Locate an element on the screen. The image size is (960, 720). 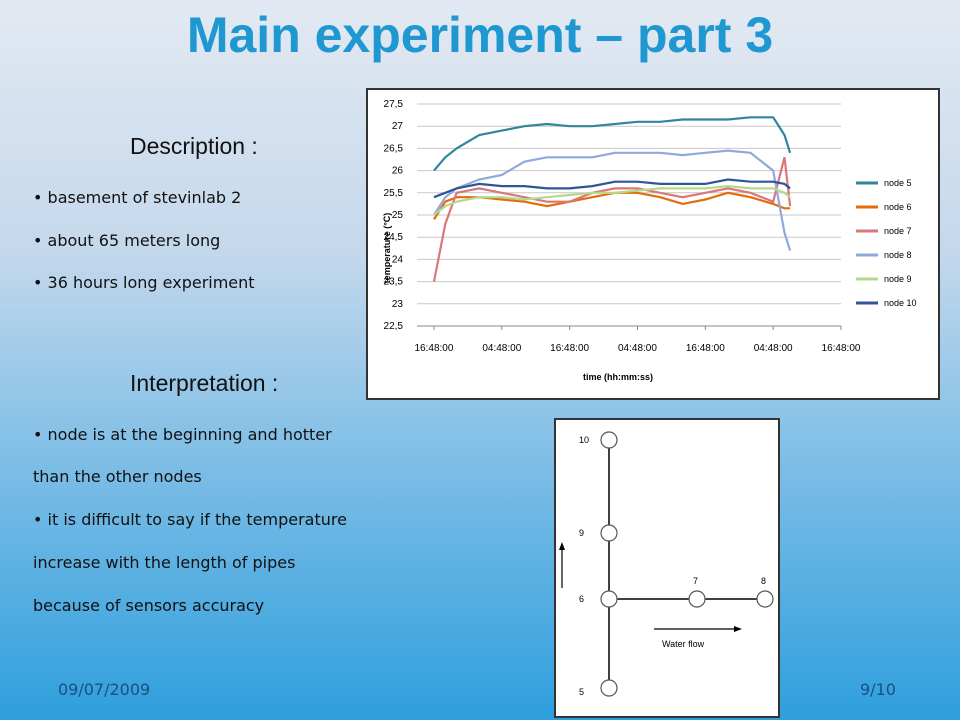
flow-label: Water flow is located at coordinates (683, 644).